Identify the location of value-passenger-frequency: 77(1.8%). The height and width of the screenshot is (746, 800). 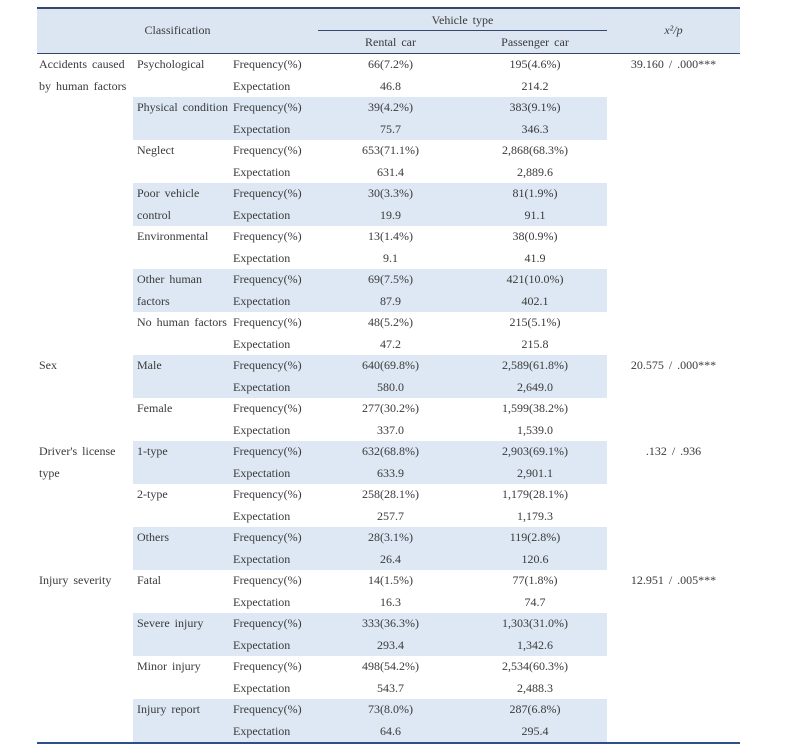
(535, 580).